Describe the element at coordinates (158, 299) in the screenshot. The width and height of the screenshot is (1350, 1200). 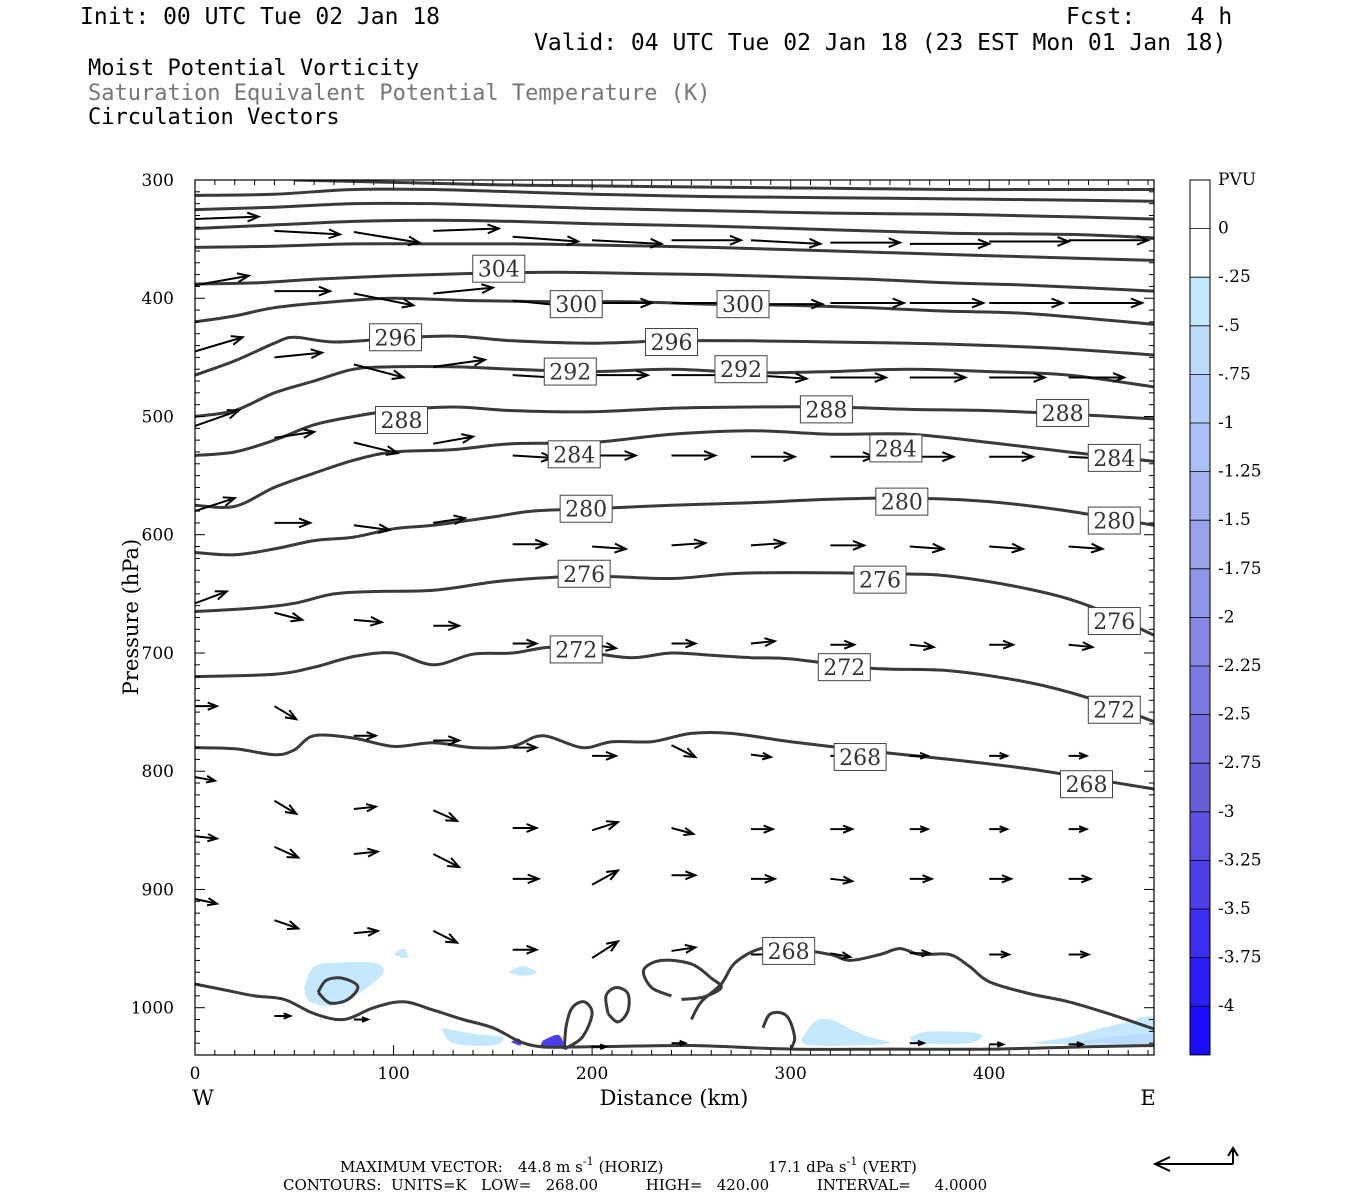
I see `y-tick-label: 400` at that location.